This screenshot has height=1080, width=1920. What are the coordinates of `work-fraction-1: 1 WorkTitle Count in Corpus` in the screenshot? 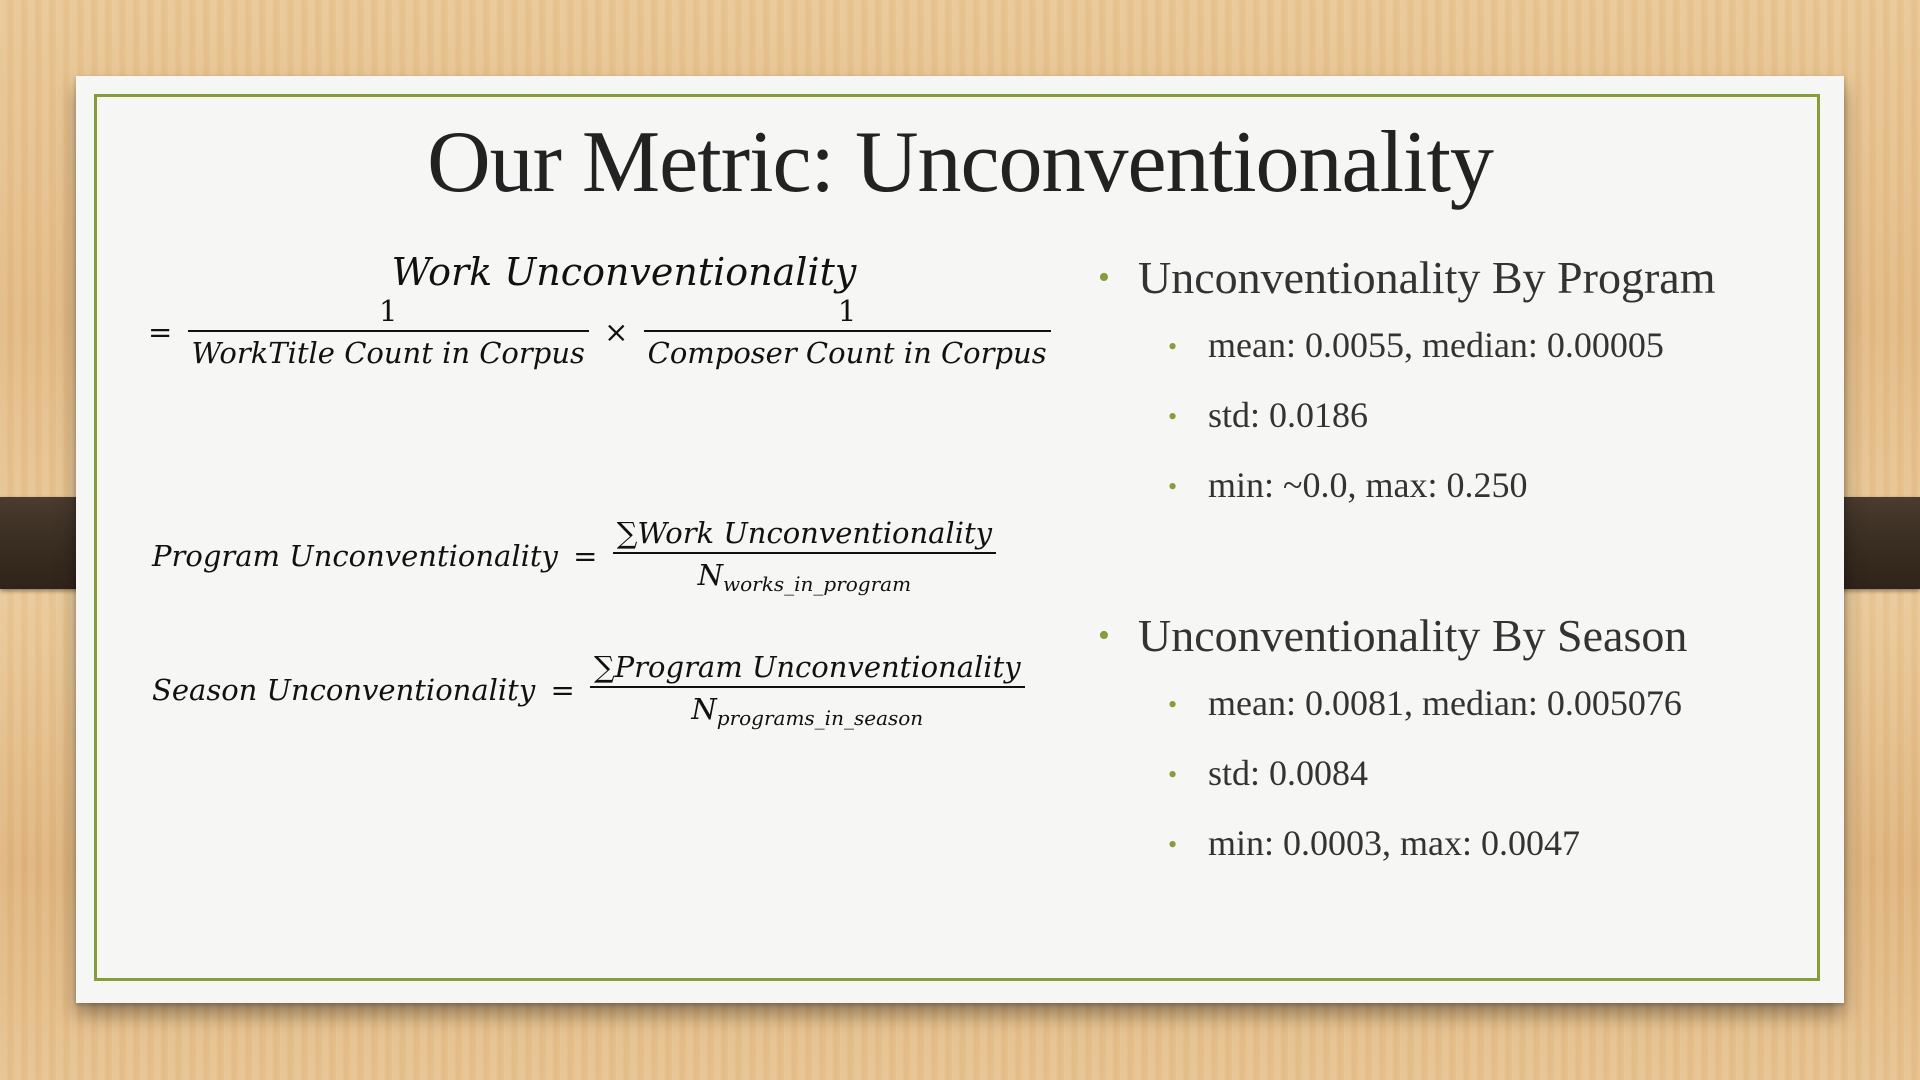 It's located at (388, 332).